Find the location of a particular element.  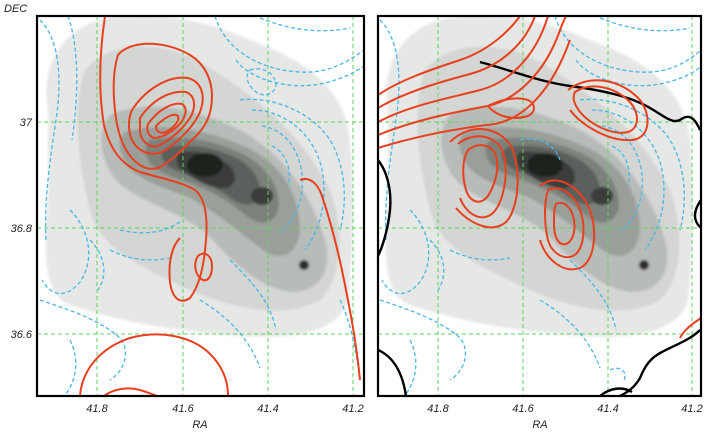

left-x-ticks: 41.8 41.6 41.4 41.2 is located at coordinates (224, 409).